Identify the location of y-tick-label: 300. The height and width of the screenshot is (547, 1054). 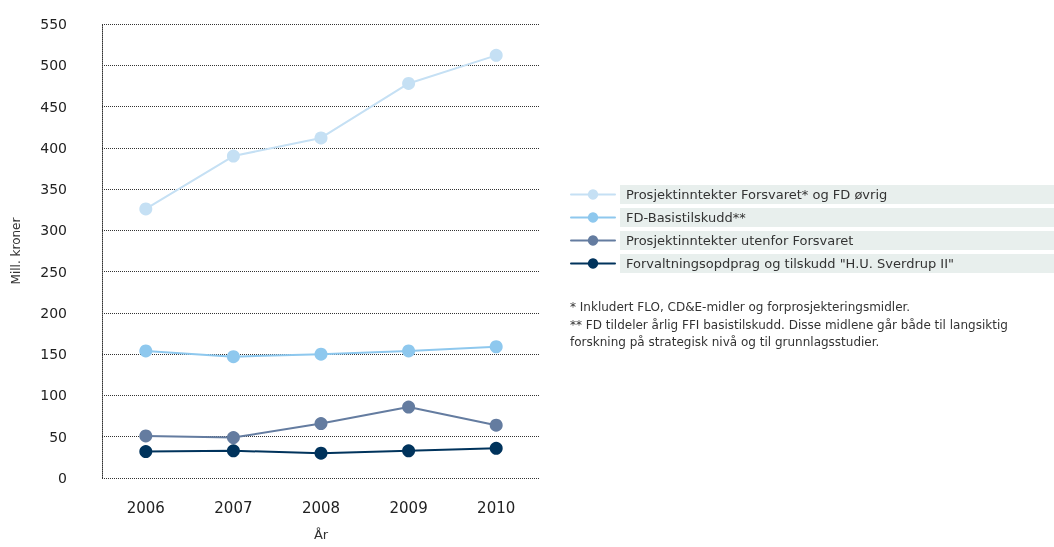
(53, 230).